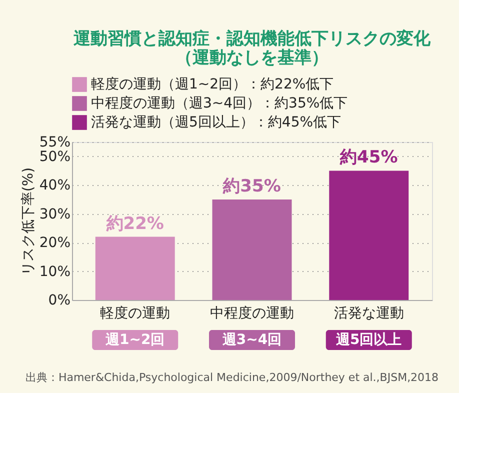 The width and height of the screenshot is (500, 470). Describe the element at coordinates (368, 158) in the screenshot. I see `data-label: 約45%` at that location.